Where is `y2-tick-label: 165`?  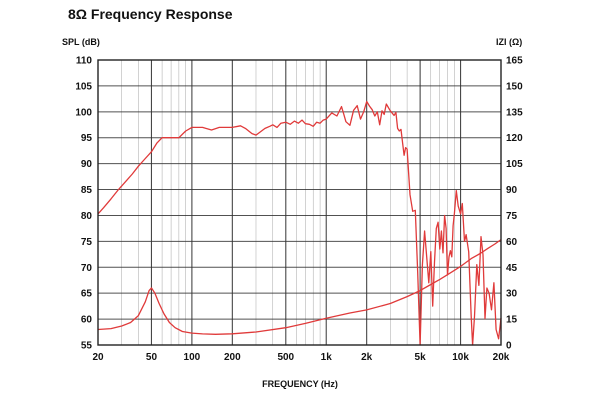 y2-tick-label: 165 is located at coordinates (514, 61).